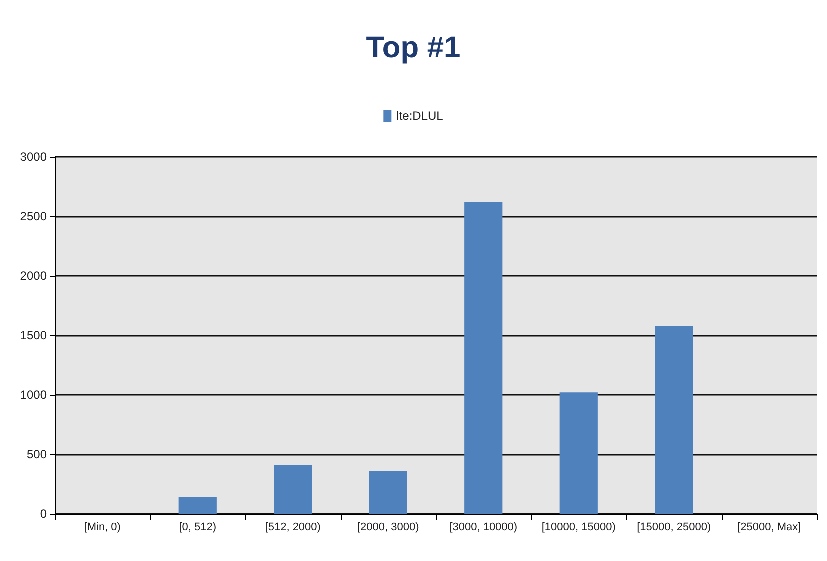 This screenshot has height=561, width=827. What do you see at coordinates (484, 528) in the screenshot?
I see `x-tick-label: [3000, 10000)` at bounding box center [484, 528].